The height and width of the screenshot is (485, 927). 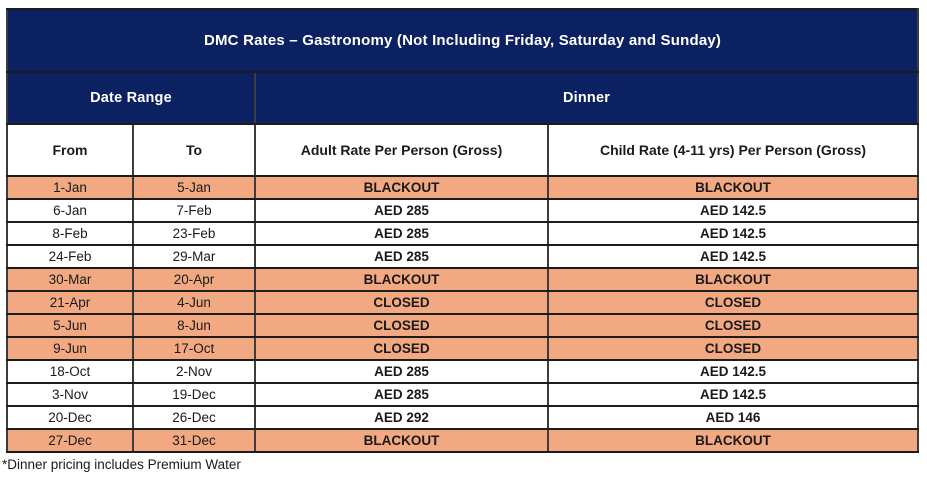 What do you see at coordinates (194, 325) in the screenshot?
I see `cell-to: 8-Jun` at bounding box center [194, 325].